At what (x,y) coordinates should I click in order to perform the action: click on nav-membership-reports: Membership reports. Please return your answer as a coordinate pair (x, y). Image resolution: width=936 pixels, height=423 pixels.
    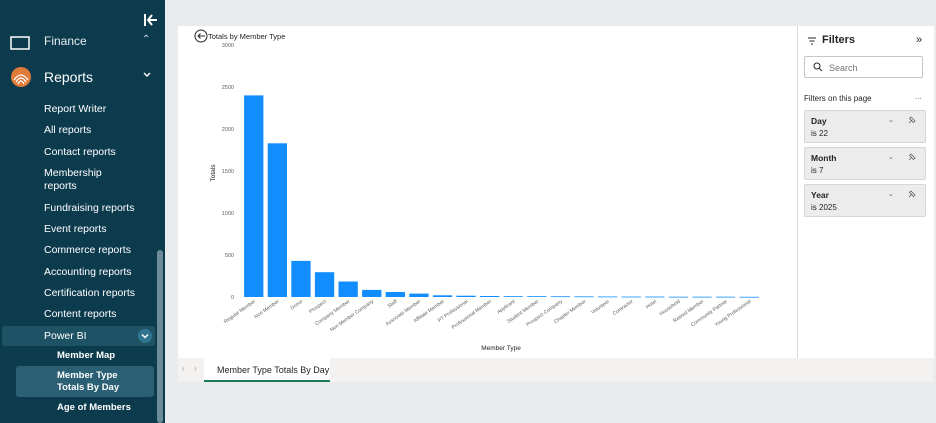
    Looking at the image, I should click on (73, 179).